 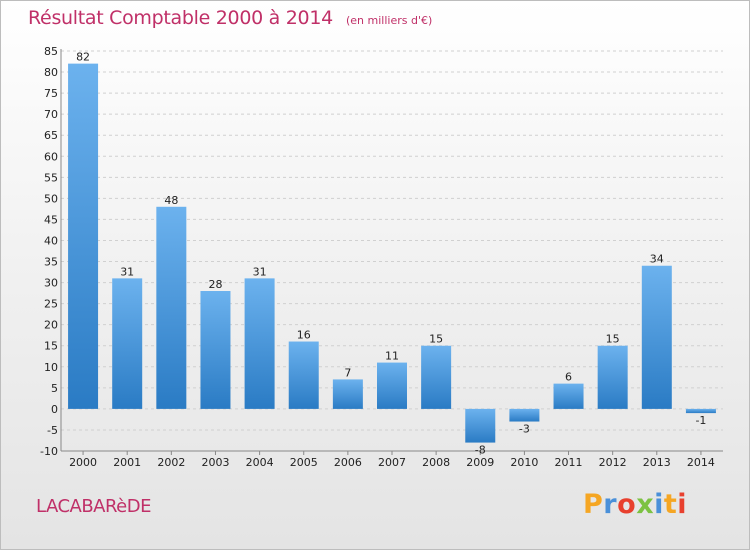 What do you see at coordinates (51, 177) in the screenshot?
I see `y-tick-label: 55` at bounding box center [51, 177].